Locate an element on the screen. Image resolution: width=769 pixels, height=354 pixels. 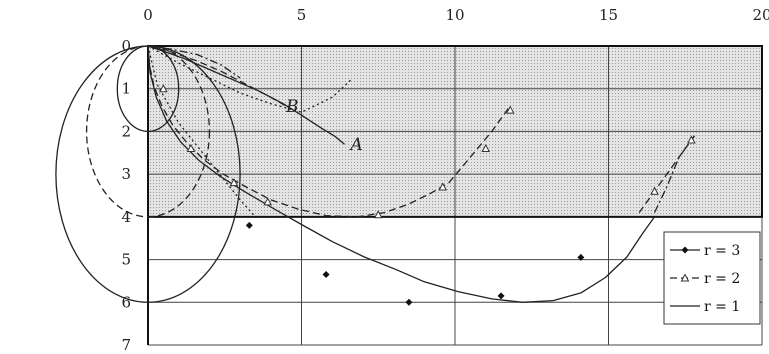
x-tick-label-15: 15 is located at coordinates (608, 15).